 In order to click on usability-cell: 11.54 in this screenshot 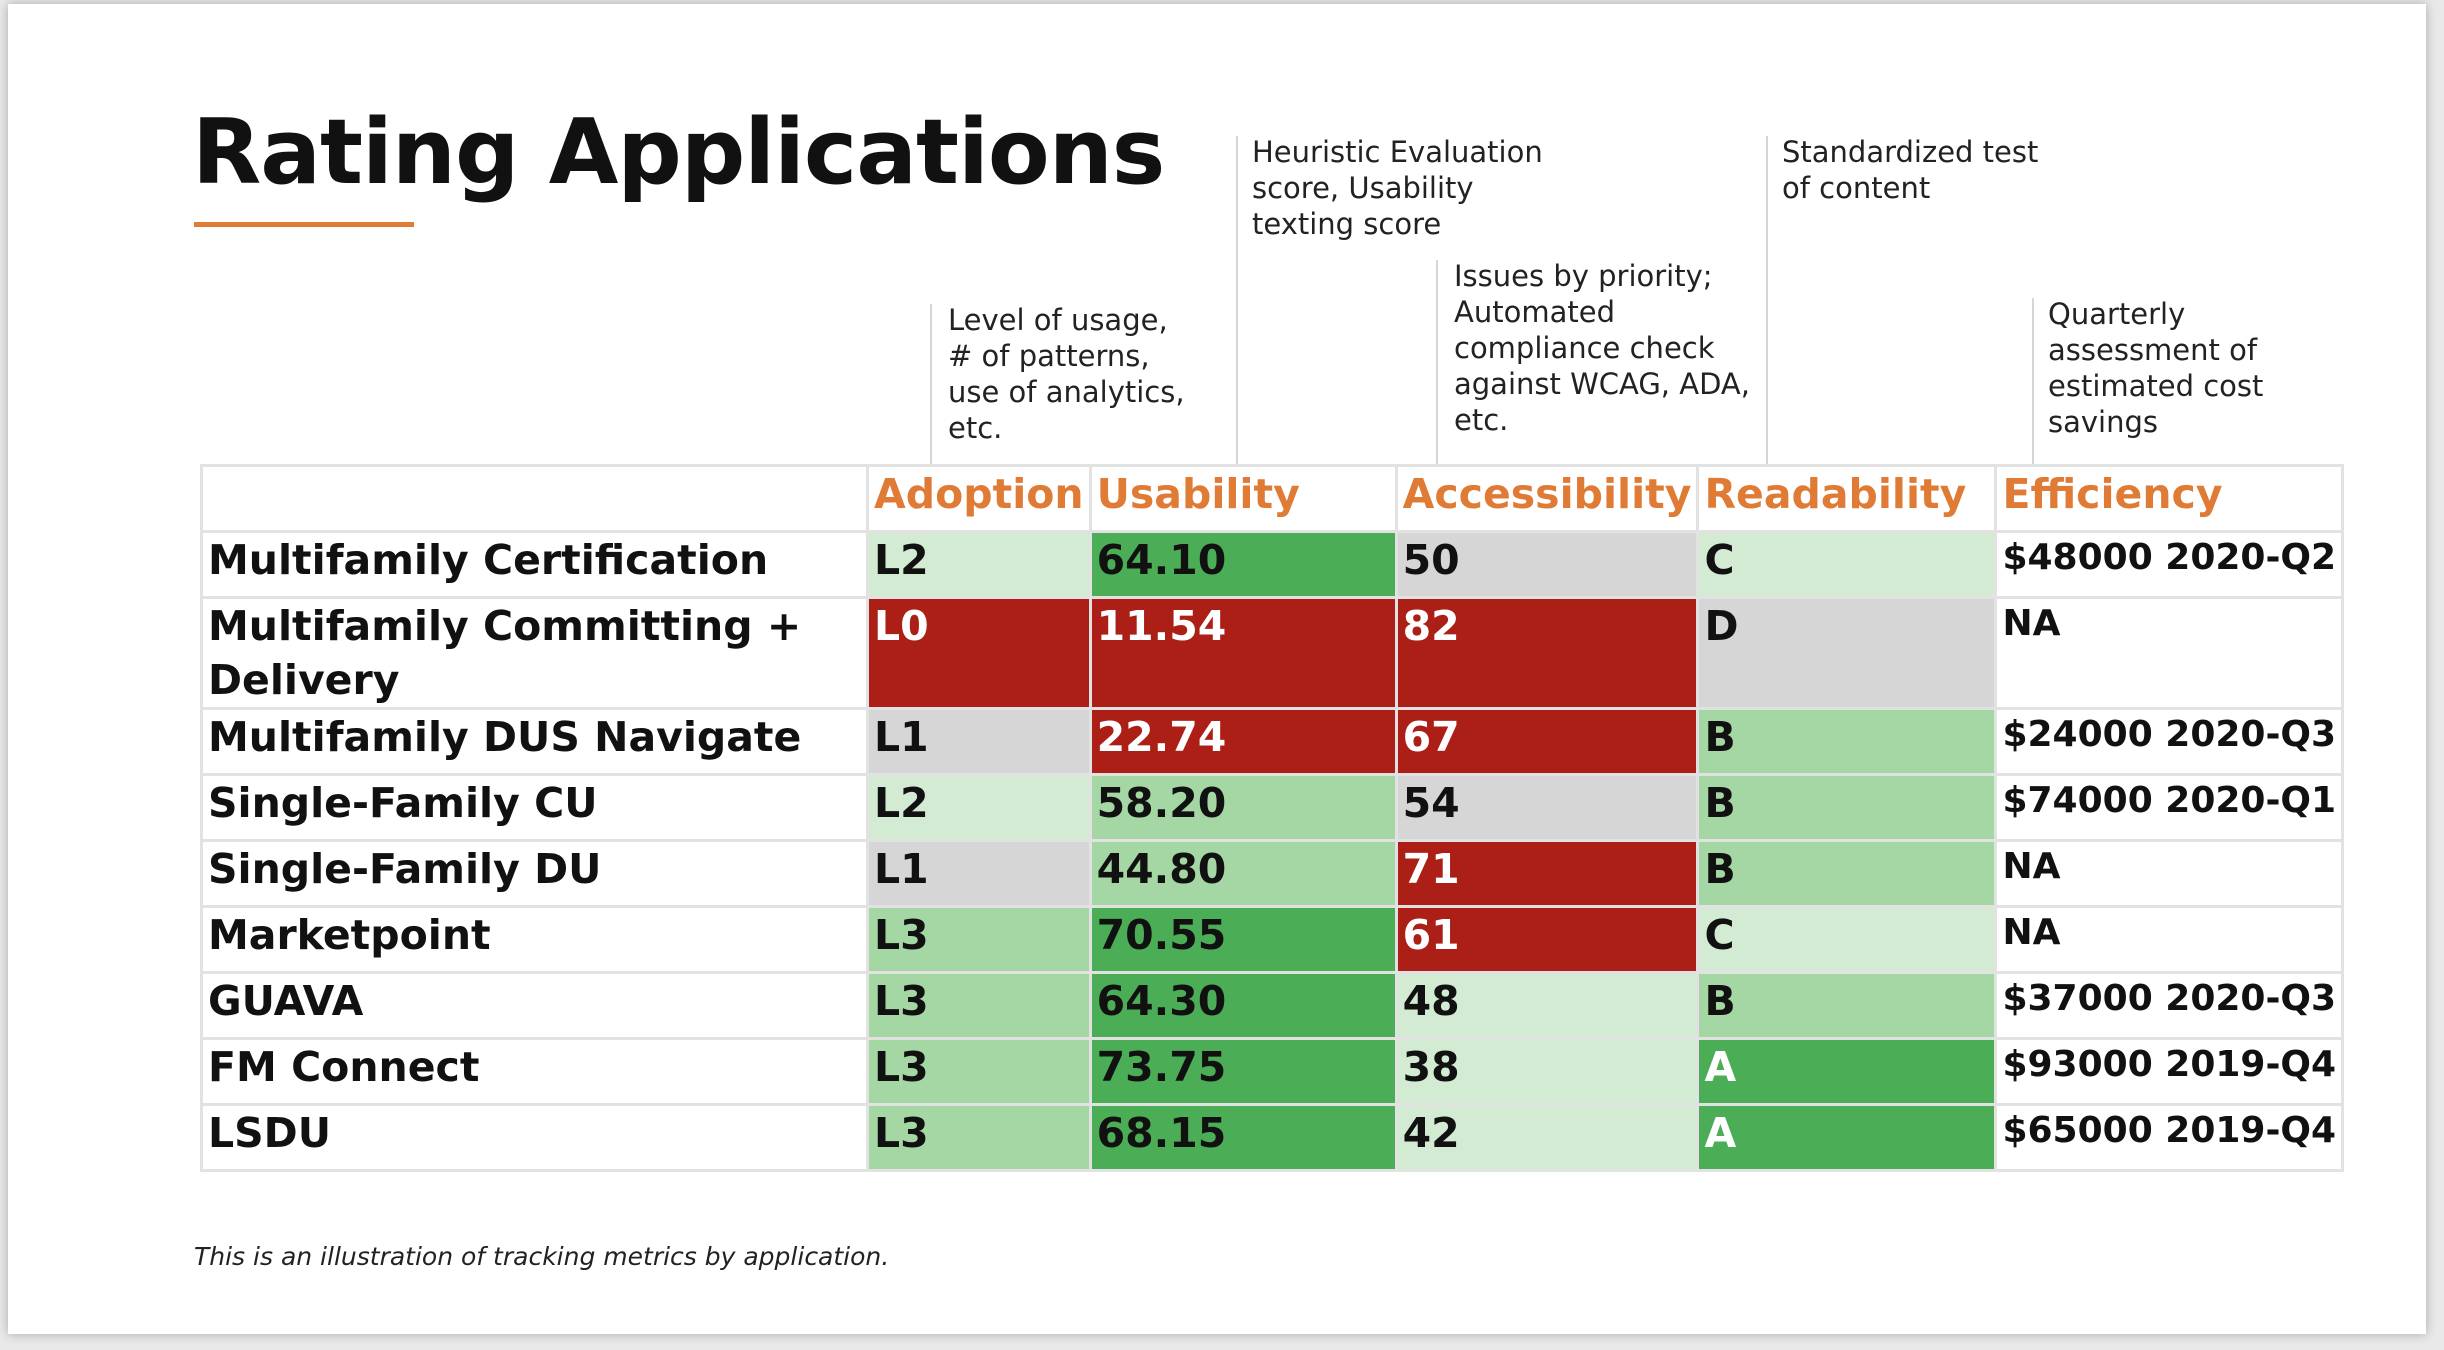, I will do `click(1243, 653)`.